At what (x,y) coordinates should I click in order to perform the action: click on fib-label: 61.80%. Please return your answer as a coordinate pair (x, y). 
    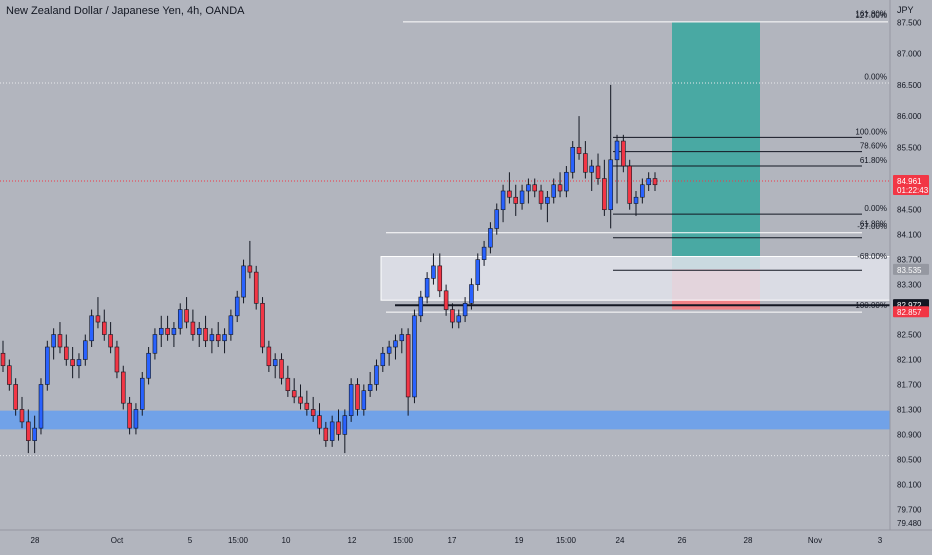
    Looking at the image, I should click on (873, 224).